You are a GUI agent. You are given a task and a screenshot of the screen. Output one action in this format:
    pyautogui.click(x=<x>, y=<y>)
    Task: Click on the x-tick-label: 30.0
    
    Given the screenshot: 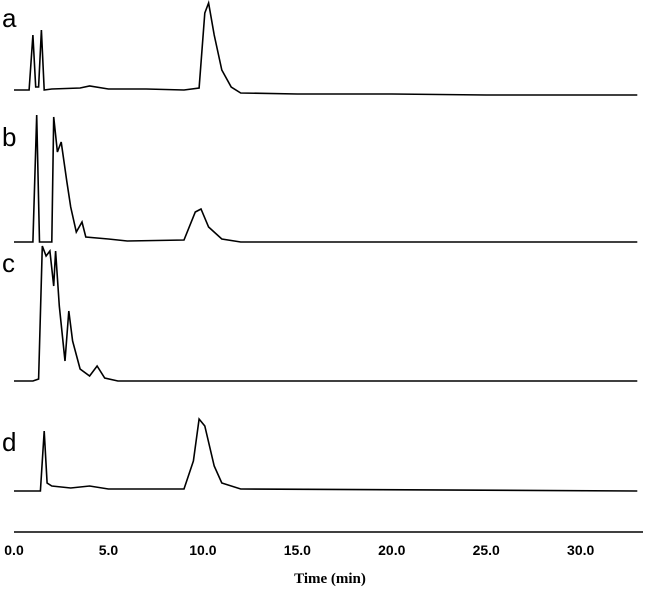 What is the action you would take?
    pyautogui.click(x=580, y=550)
    